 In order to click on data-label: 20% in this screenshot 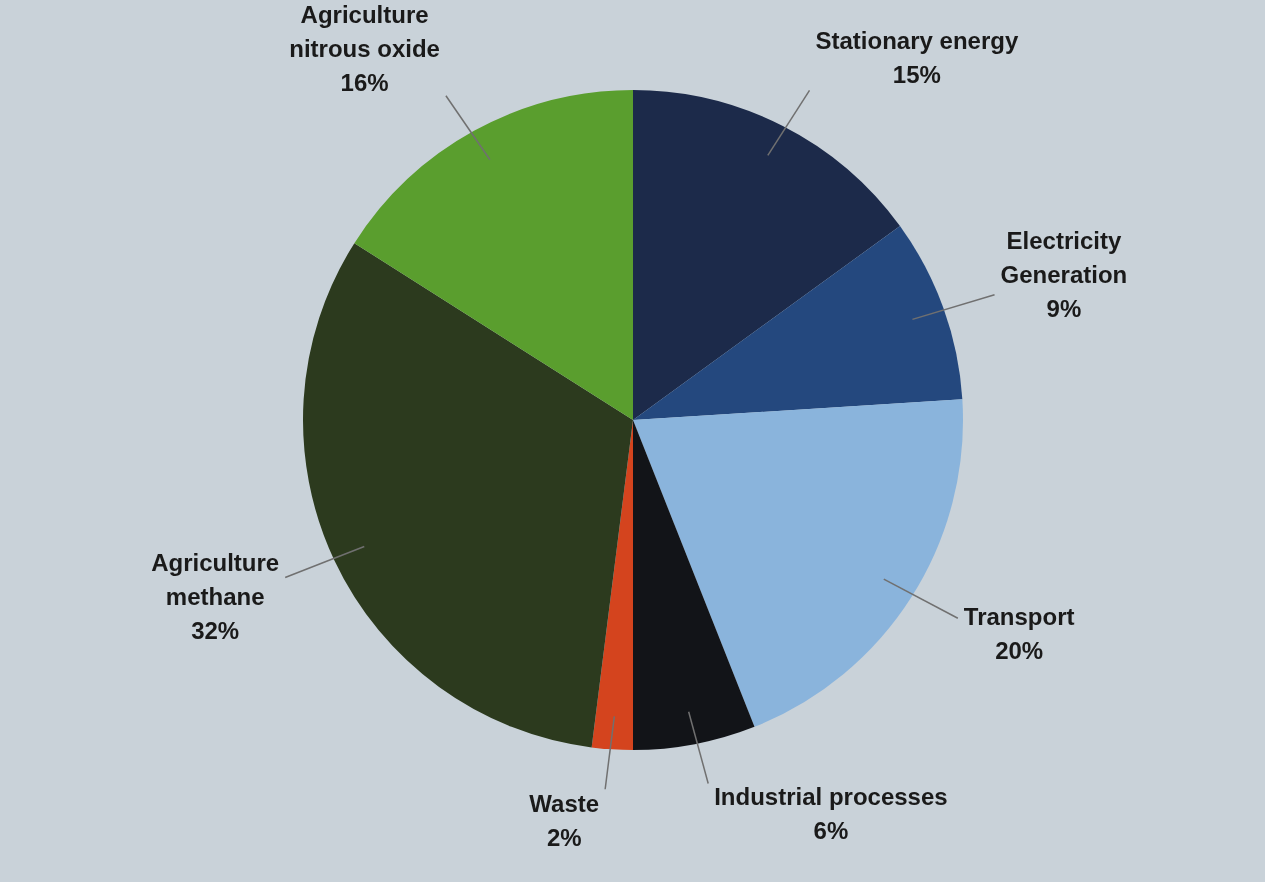, I will do `click(1019, 651)`.